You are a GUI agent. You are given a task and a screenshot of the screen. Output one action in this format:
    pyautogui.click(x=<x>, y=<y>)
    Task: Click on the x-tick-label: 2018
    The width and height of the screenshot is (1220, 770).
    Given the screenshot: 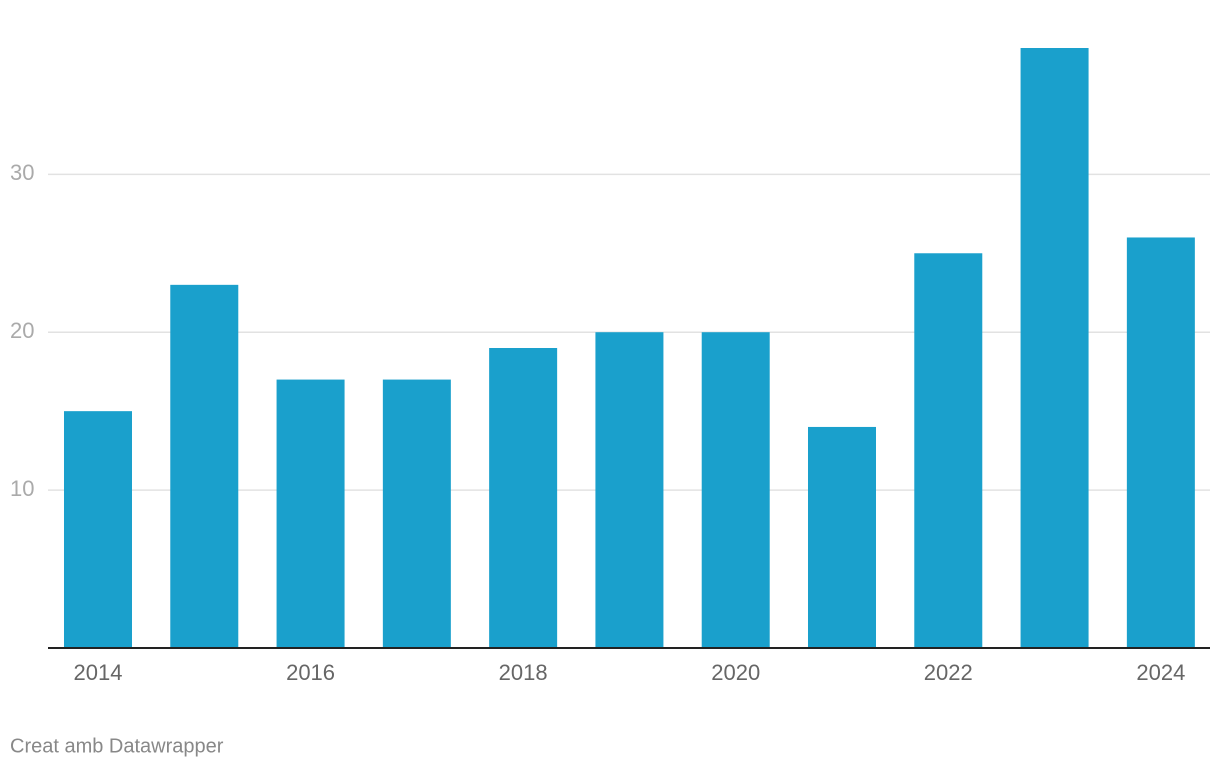 What is the action you would take?
    pyautogui.click(x=523, y=672)
    